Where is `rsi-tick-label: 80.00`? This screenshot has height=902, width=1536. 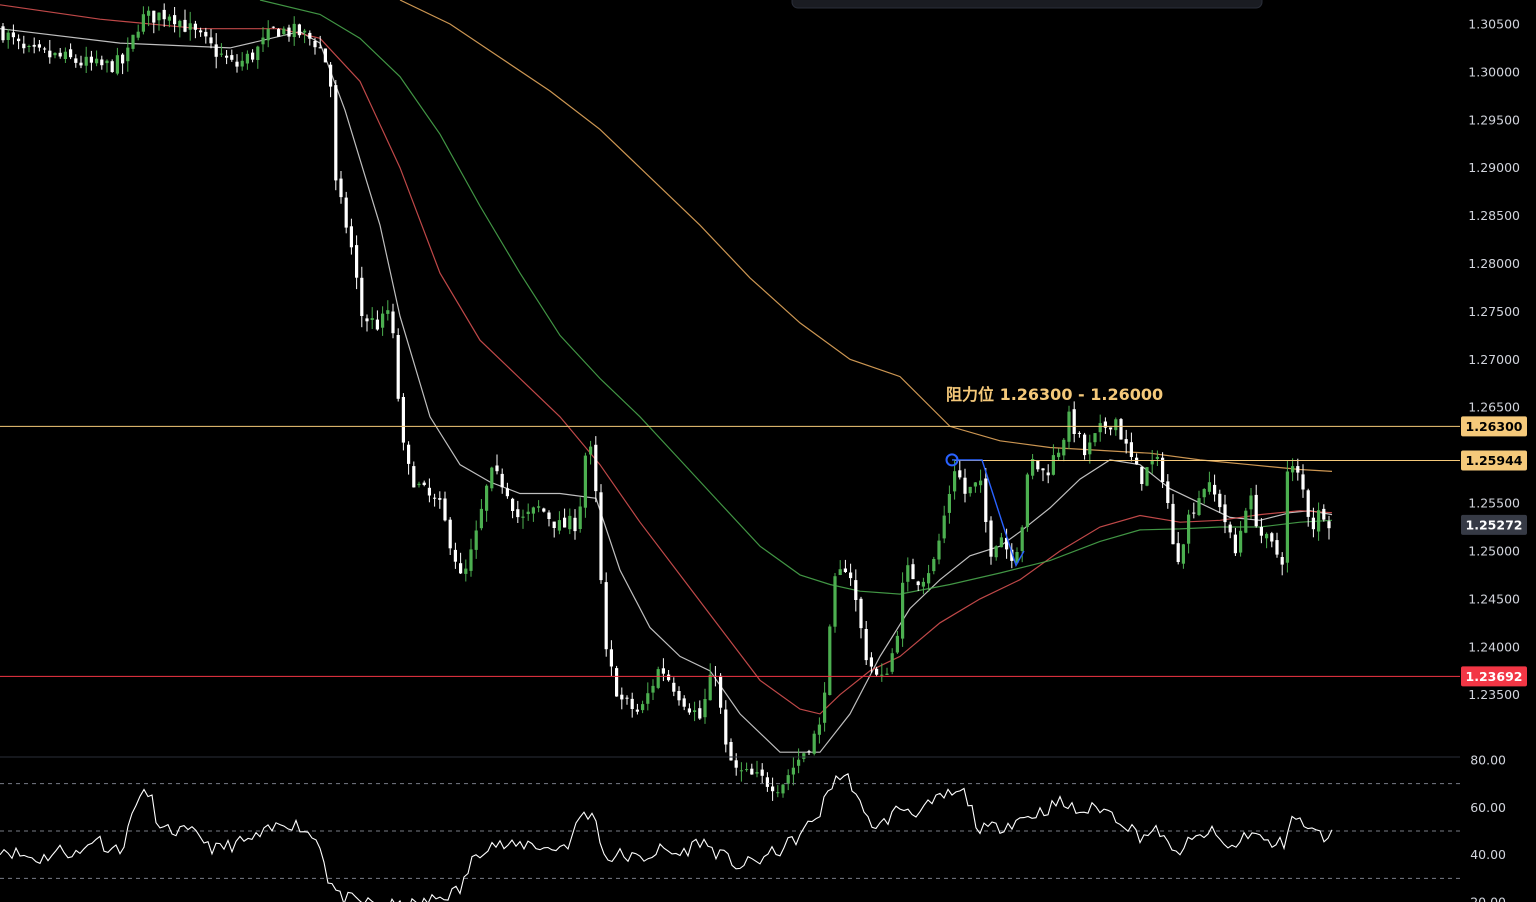
rsi-tick-label: 80.00 is located at coordinates (1488, 760).